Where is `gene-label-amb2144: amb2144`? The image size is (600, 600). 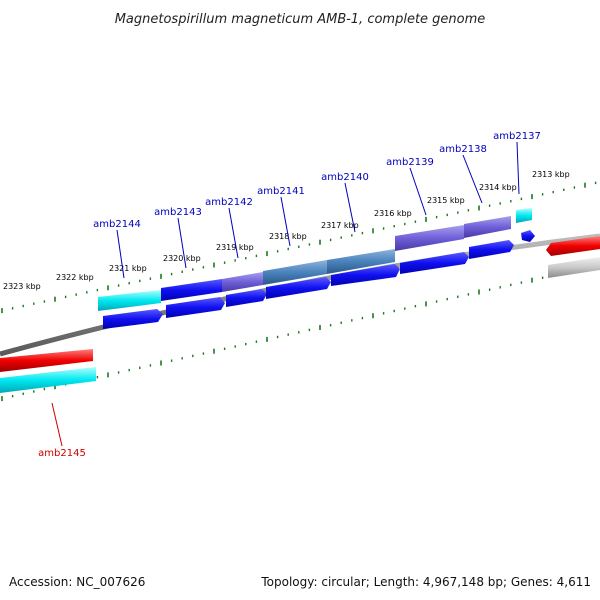 gene-label-amb2144: amb2144 is located at coordinates (117, 224).